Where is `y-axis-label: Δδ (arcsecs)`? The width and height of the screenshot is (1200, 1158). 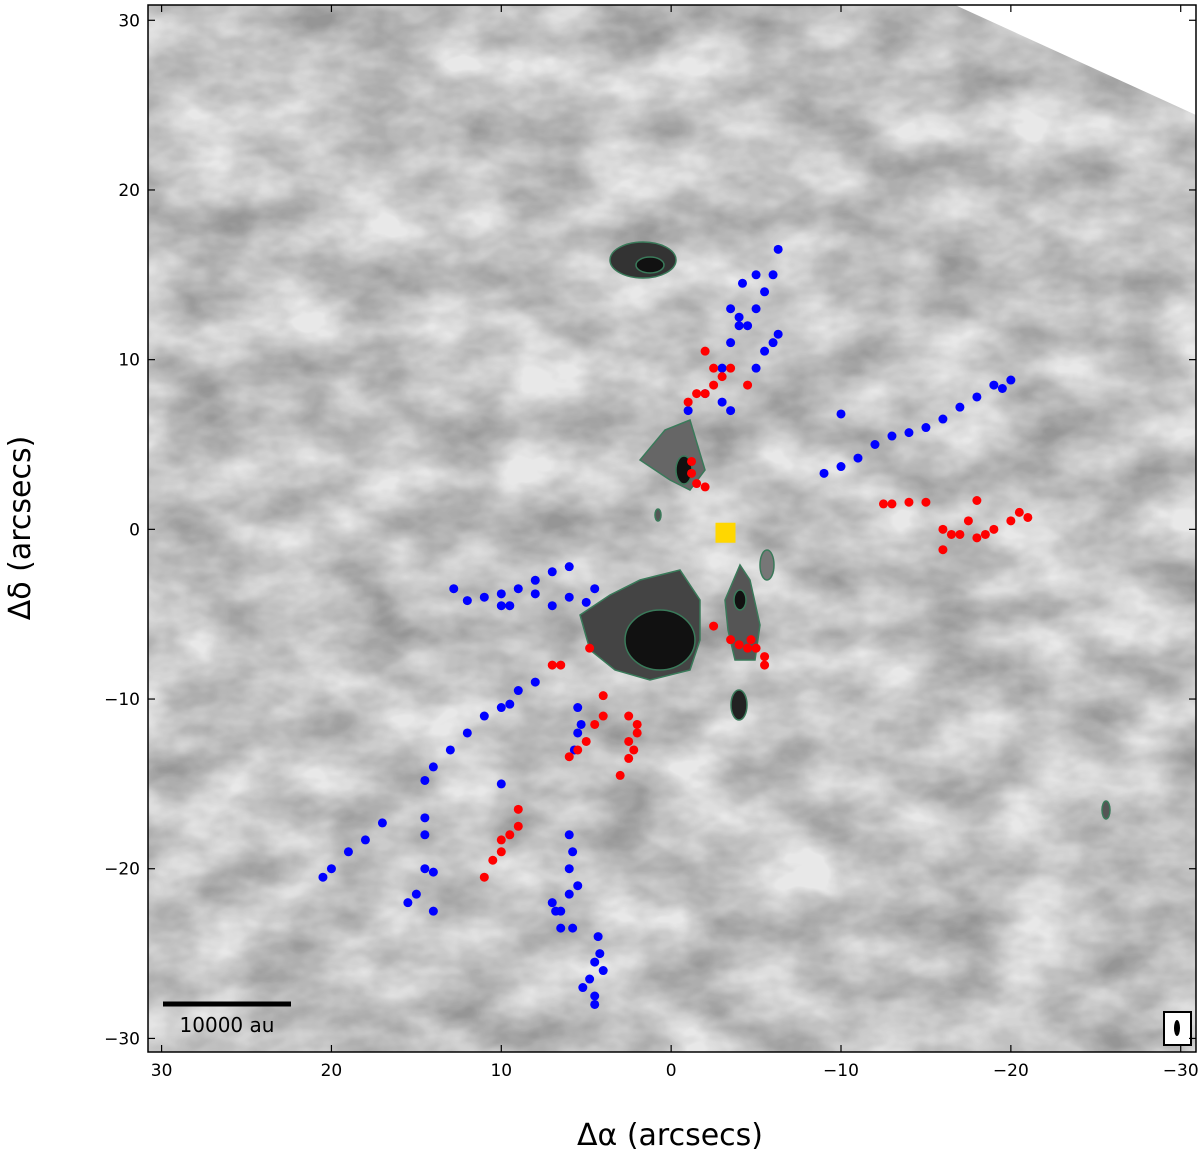 y-axis-label: Δδ (arcsecs) is located at coordinates (20, 528).